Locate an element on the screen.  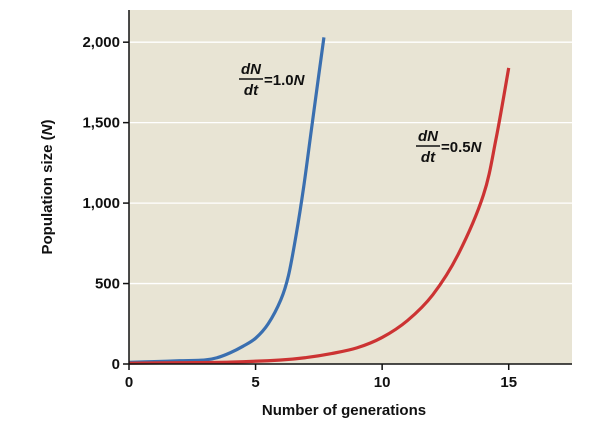
equation-label-0-5N: dN dt =0.5N is located at coordinates (449, 147).